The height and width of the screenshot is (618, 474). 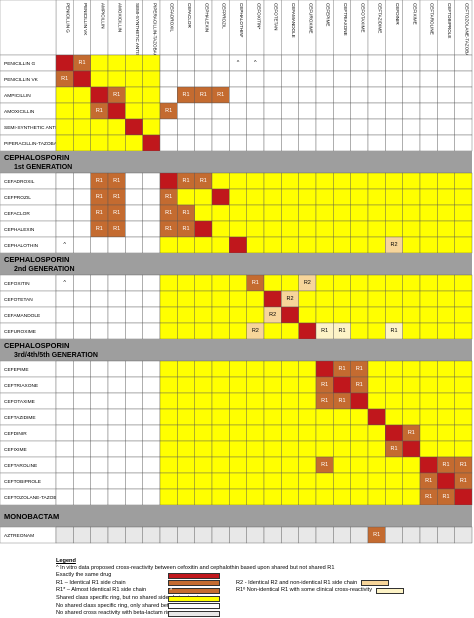 What do you see at coordinates (466, 36) in the screenshot?
I see `column-header-label: CEFTOZOLANE-TAZOBACTAM` at bounding box center [466, 36].